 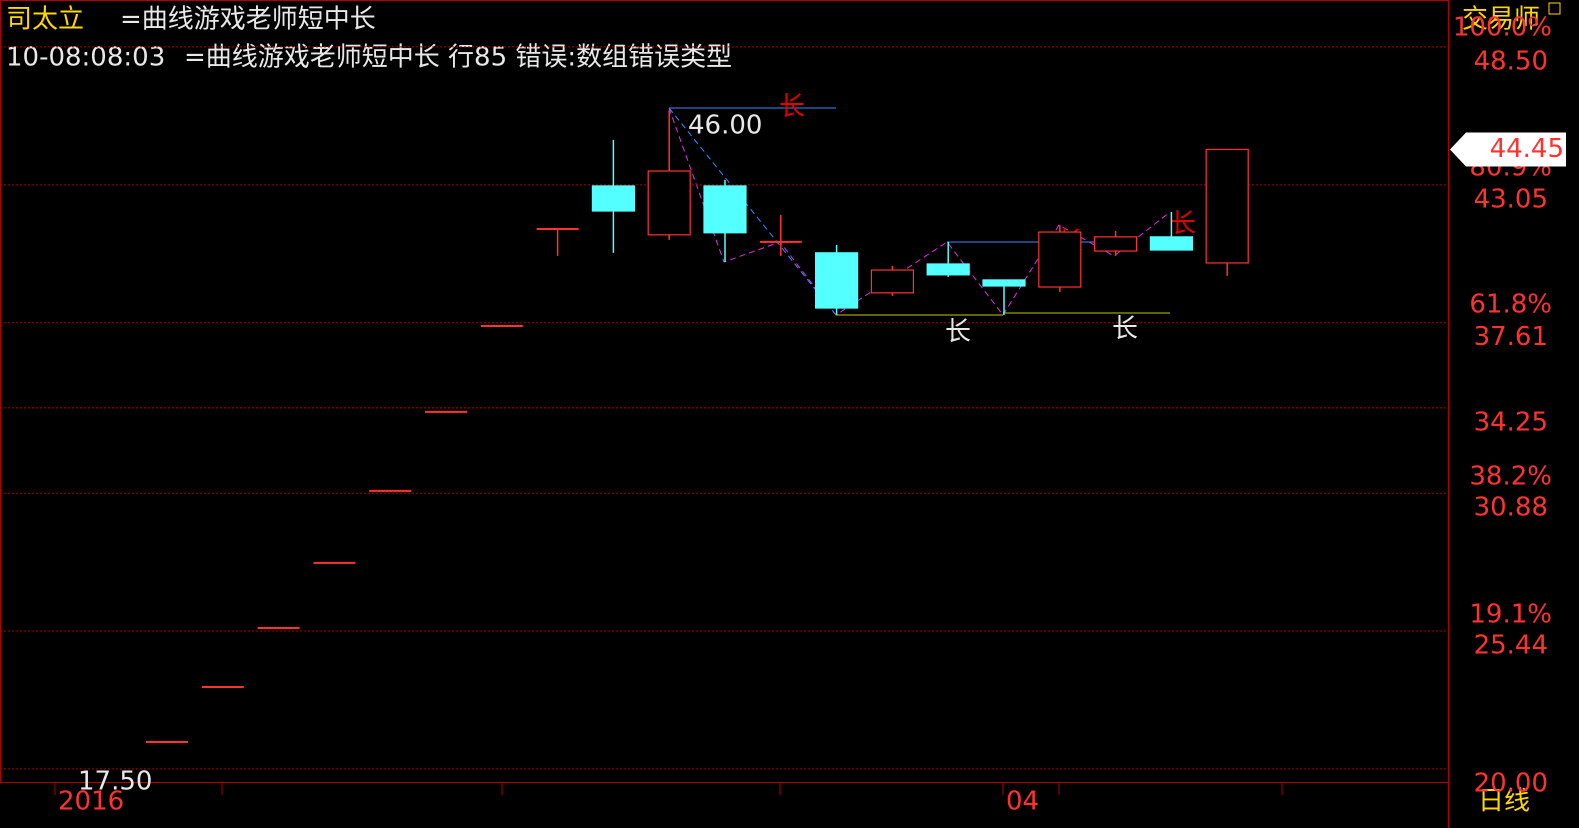 I want to click on panel-icon, so click(x=1554, y=8).